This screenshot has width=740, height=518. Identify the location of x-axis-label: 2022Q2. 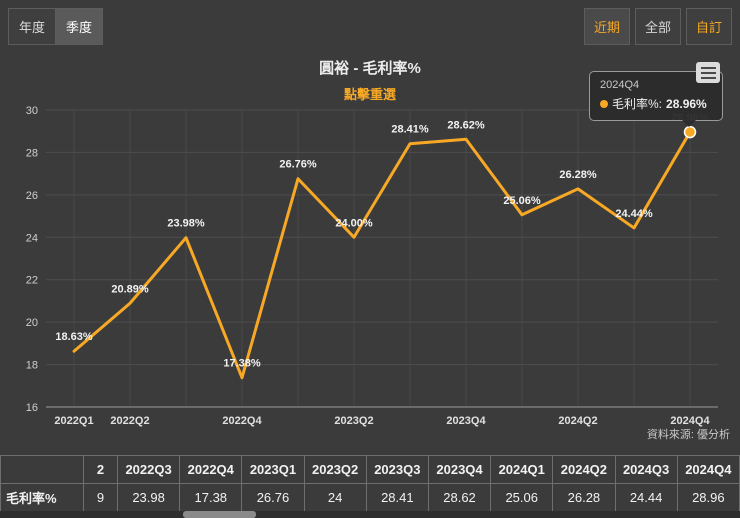
(129, 421).